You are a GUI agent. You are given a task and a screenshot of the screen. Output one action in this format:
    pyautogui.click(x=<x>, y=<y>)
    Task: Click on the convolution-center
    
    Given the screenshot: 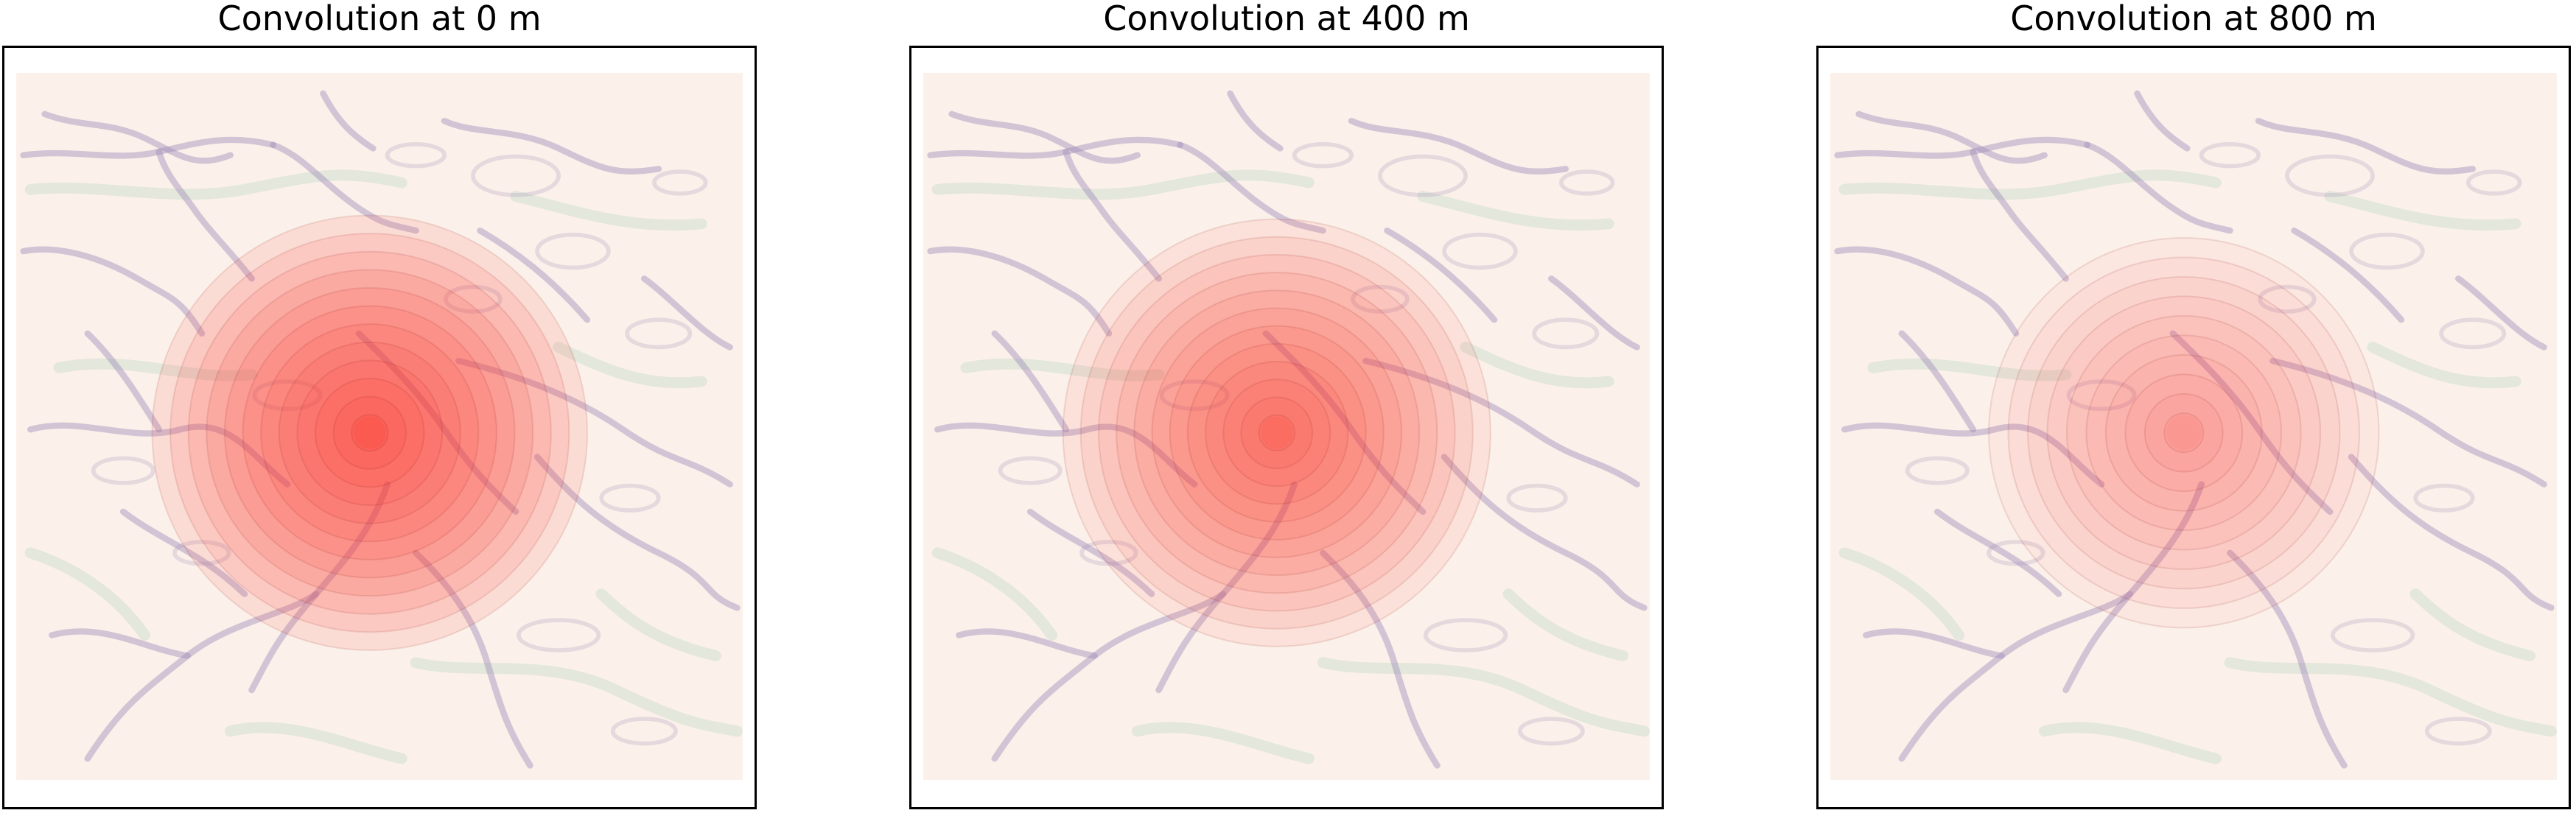 What is the action you would take?
    pyautogui.click(x=2184, y=433)
    